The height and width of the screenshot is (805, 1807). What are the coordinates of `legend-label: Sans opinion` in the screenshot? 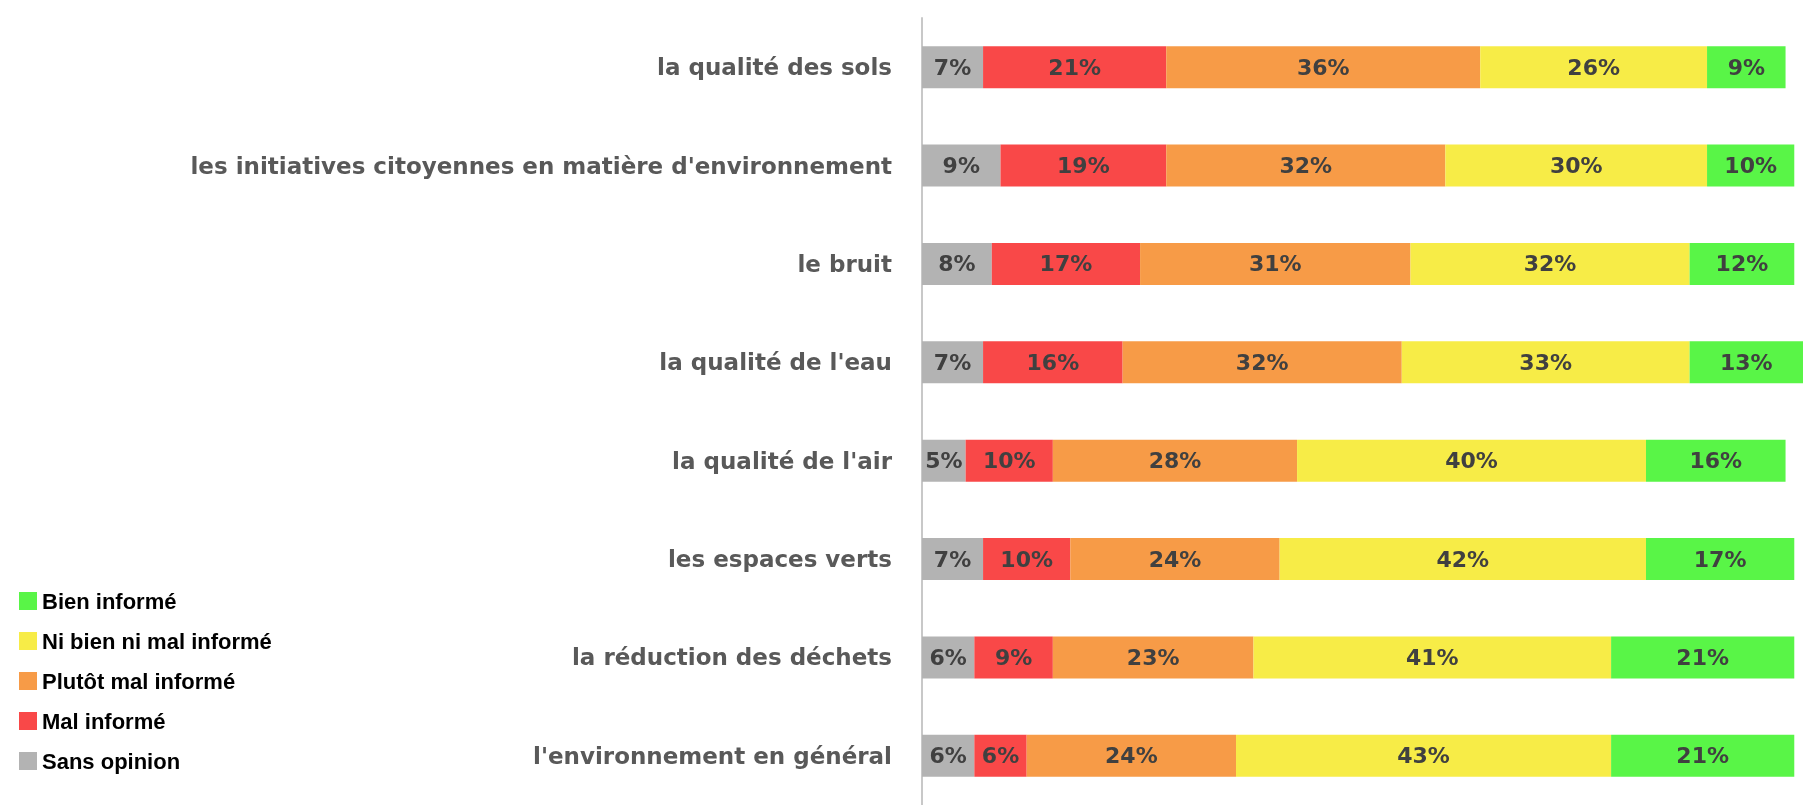 It's located at (111, 761).